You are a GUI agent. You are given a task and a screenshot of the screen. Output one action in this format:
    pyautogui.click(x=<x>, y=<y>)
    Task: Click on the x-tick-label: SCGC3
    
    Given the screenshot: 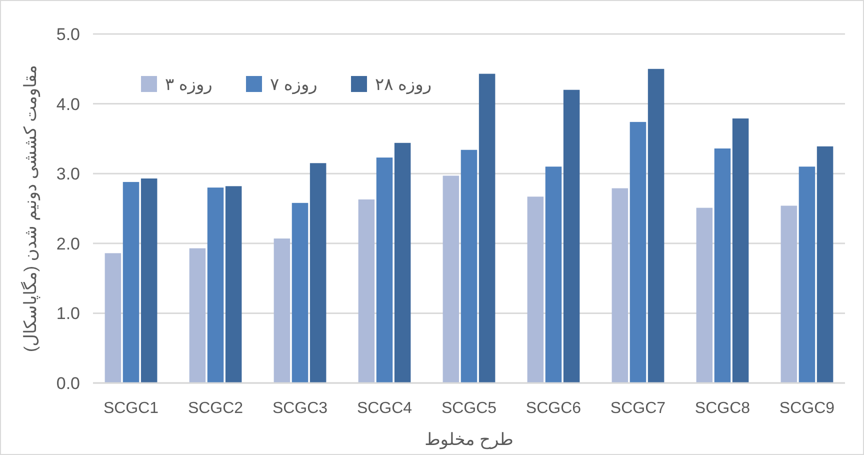 What is the action you would take?
    pyautogui.click(x=300, y=408)
    